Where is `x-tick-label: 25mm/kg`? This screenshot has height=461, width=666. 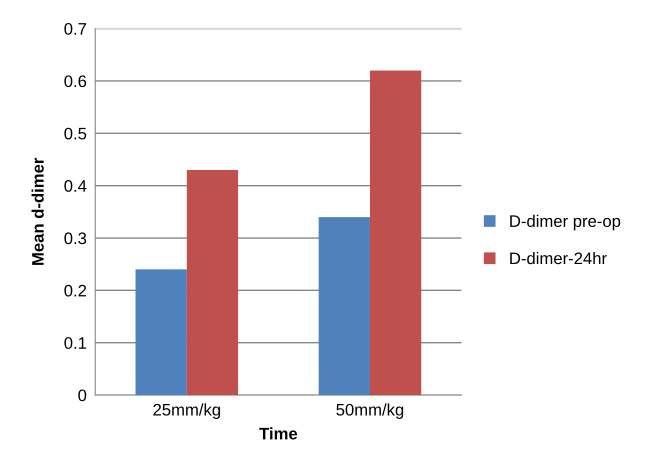 x-tick-label: 25mm/kg is located at coordinates (186, 411).